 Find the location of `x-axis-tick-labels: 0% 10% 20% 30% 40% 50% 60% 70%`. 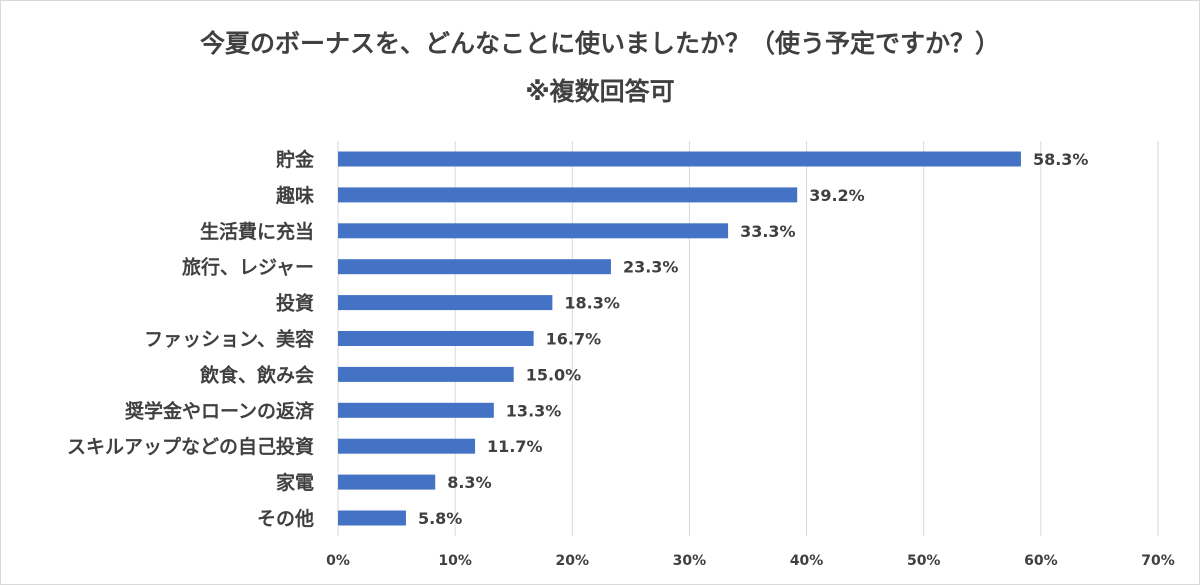

x-axis-tick-labels: 0% 10% 20% 30% 40% 50% 60% 70% is located at coordinates (750, 561).